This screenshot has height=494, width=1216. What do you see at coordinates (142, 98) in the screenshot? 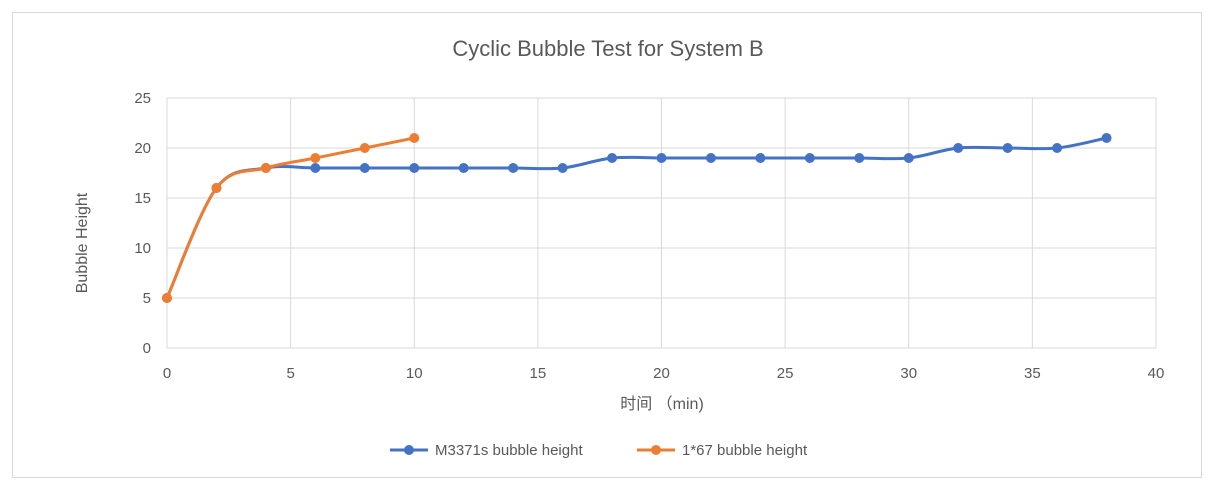
I see `y-tick-label: 25` at bounding box center [142, 98].